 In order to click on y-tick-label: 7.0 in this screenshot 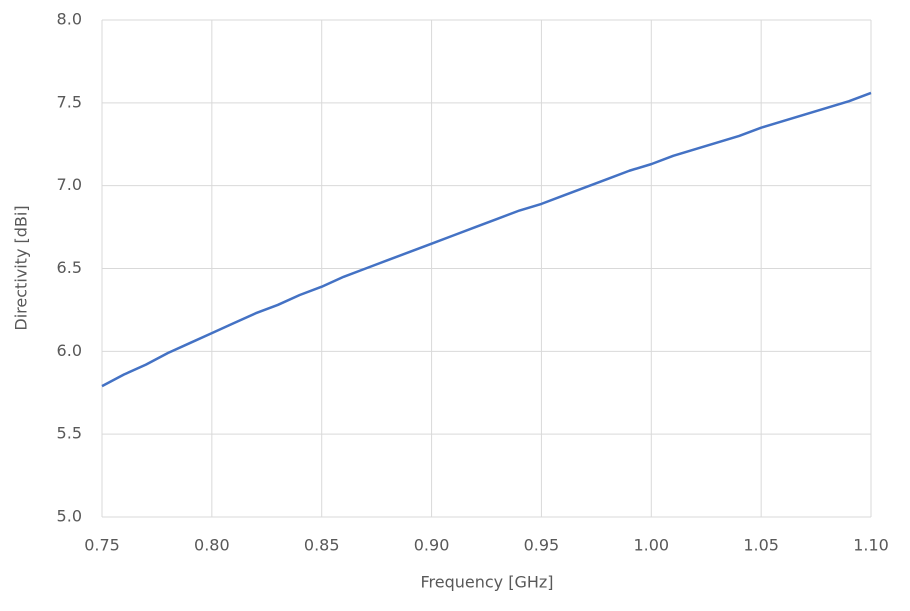, I will do `click(69, 184)`.